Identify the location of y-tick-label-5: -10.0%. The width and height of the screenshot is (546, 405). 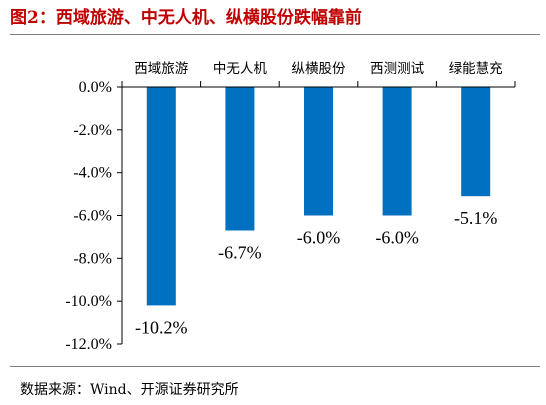
(88, 301).